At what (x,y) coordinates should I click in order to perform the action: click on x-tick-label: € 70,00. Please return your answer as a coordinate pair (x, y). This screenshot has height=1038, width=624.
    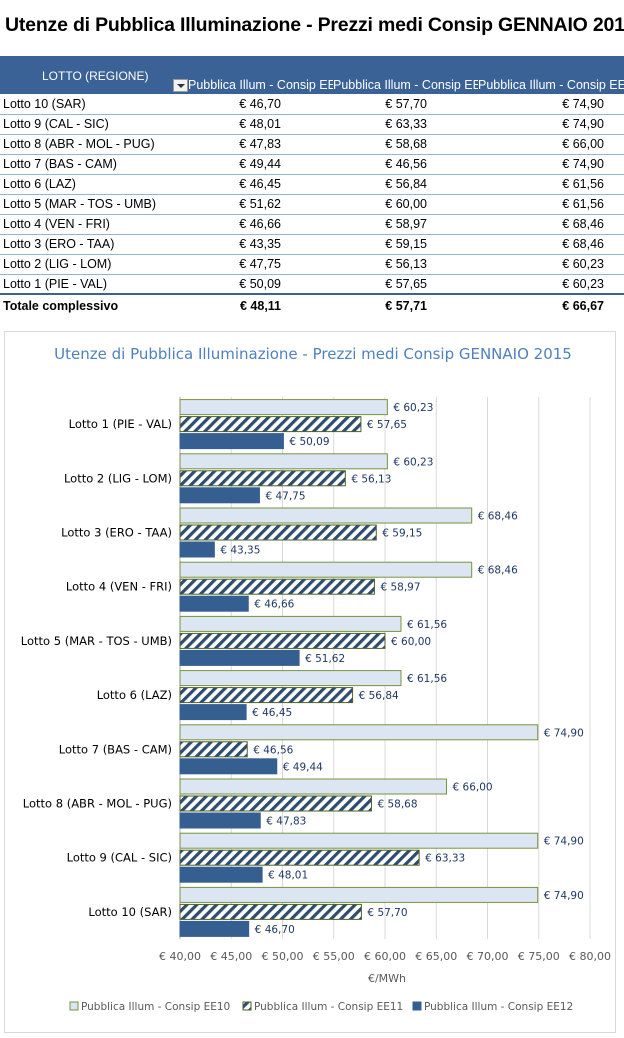
    Looking at the image, I should click on (488, 956).